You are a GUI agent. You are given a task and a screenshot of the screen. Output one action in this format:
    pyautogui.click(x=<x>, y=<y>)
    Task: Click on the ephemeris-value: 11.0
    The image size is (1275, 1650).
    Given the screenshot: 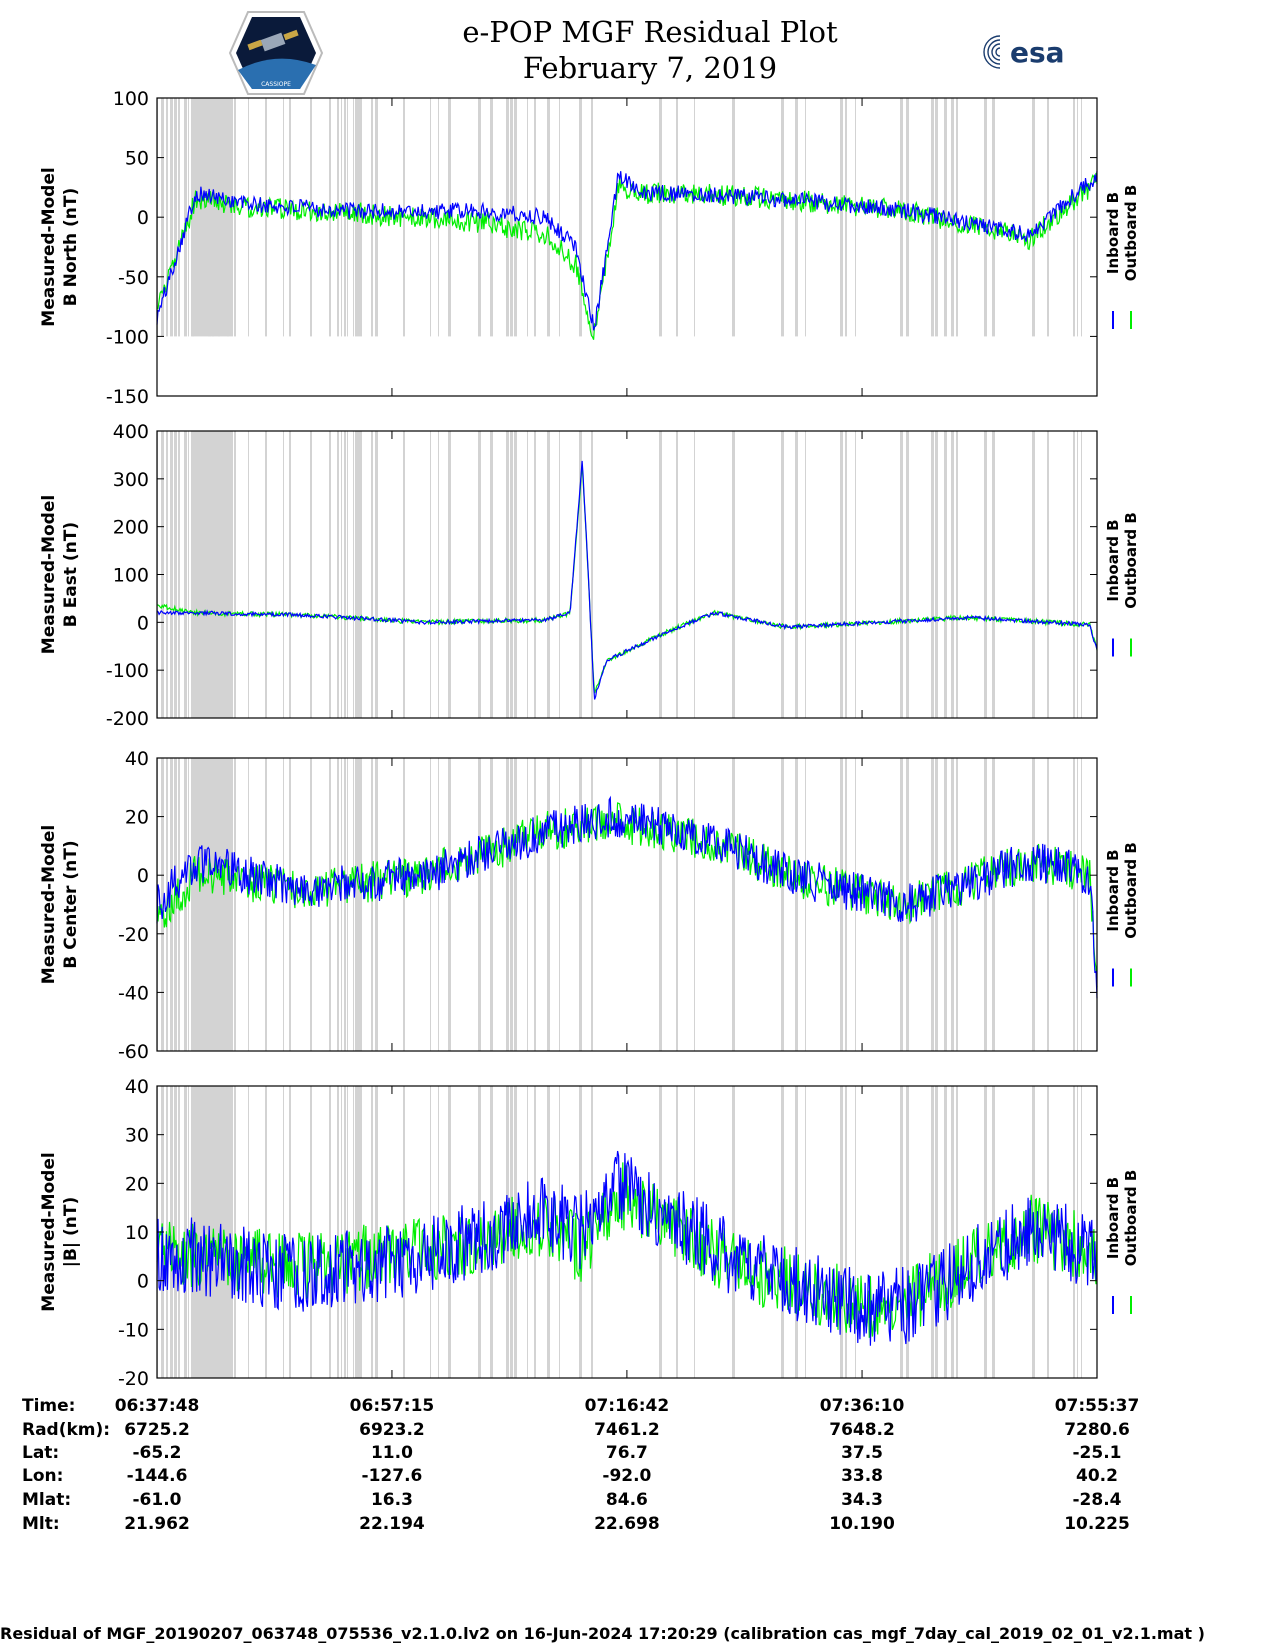 What is the action you would take?
    pyautogui.click(x=392, y=1453)
    